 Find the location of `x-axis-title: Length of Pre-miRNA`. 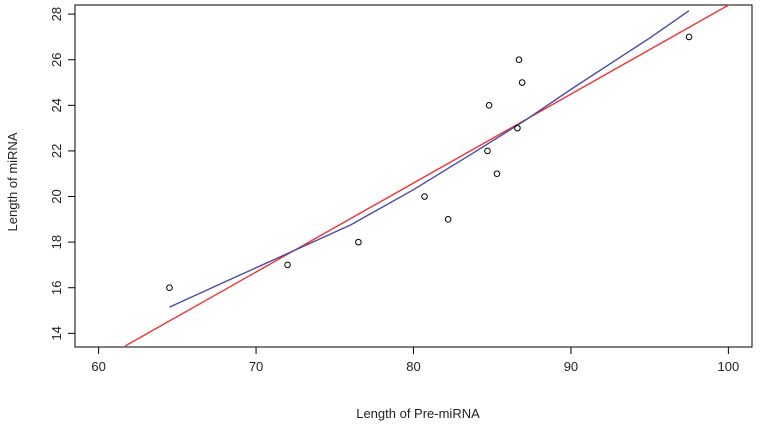

x-axis-title: Length of Pre-miRNA is located at coordinates (418, 413).